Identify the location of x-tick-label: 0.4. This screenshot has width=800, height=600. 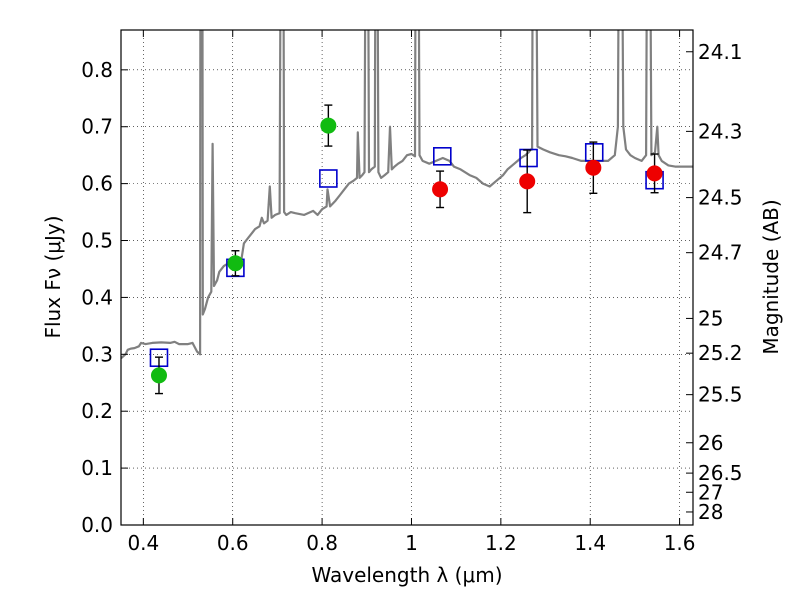
(143, 543).